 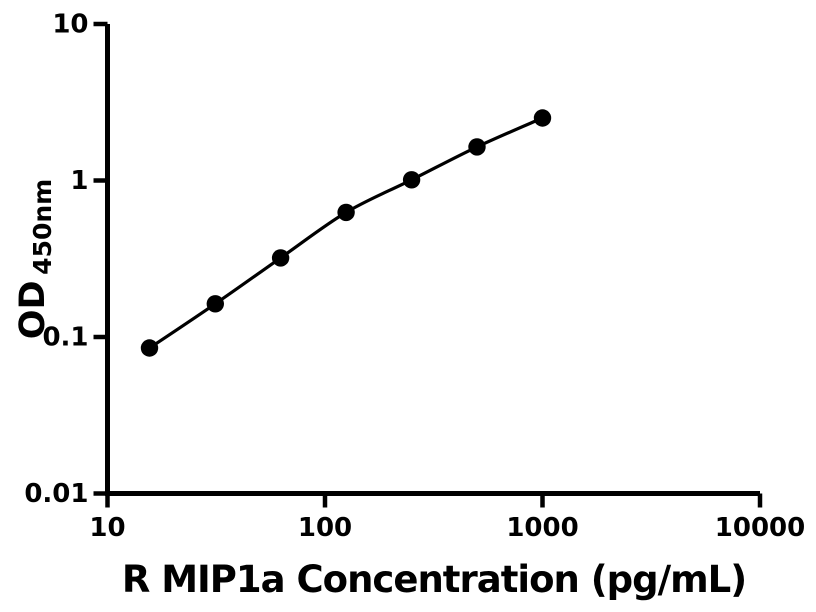 What do you see at coordinates (56, 494) in the screenshot?
I see `y-tick-label: 0.01` at bounding box center [56, 494].